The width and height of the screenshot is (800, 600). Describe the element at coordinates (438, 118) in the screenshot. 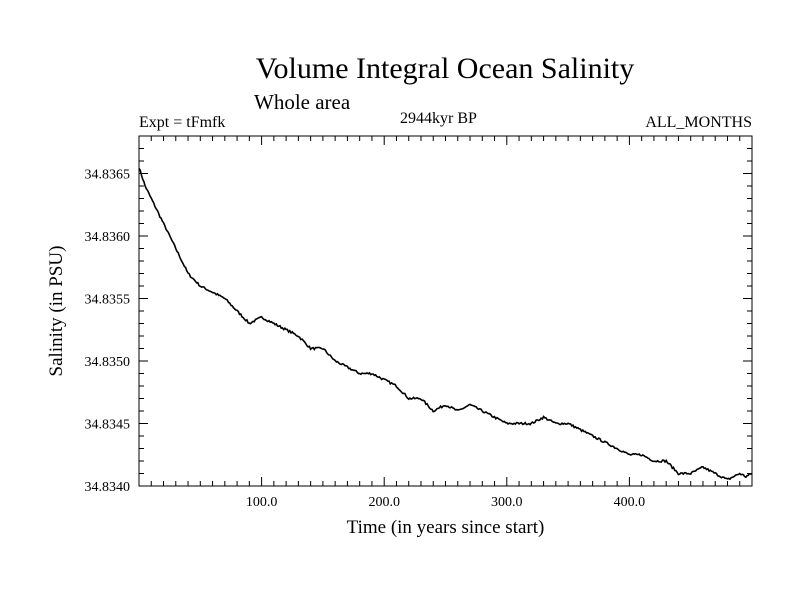

I see `date-label: 2944kyr BP` at that location.